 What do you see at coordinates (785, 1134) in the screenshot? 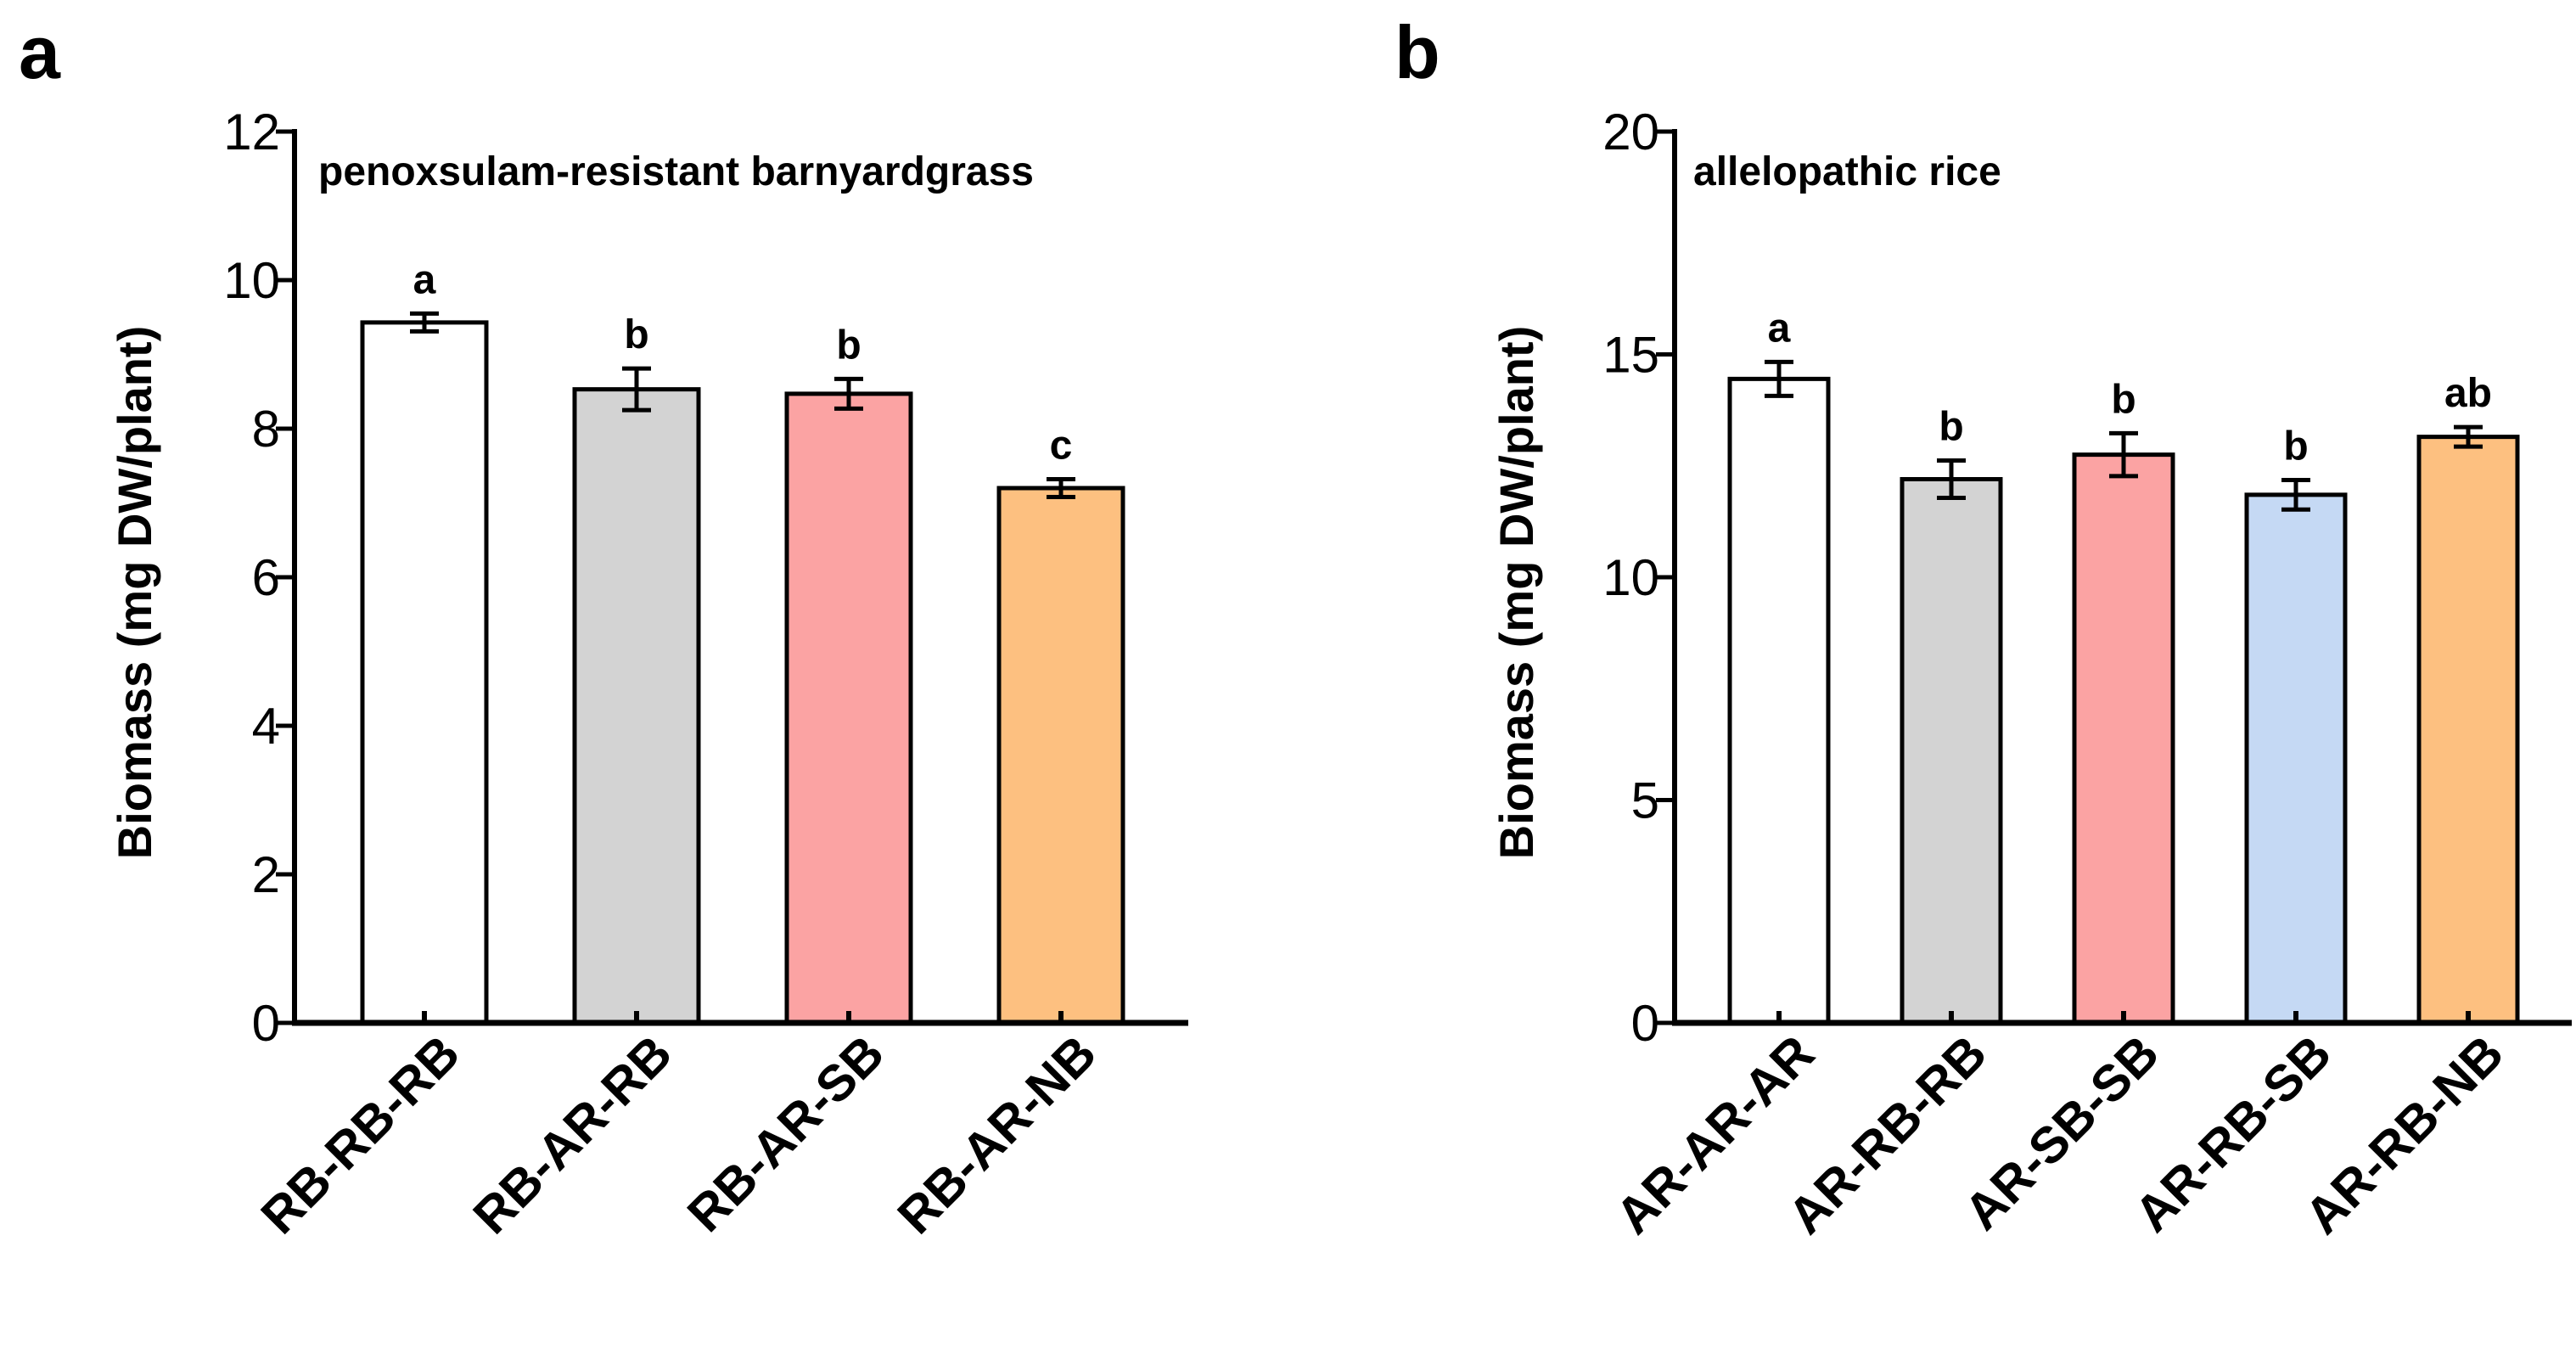
I see `panel-a-x-category-label: RB-AR-SB` at bounding box center [785, 1134].